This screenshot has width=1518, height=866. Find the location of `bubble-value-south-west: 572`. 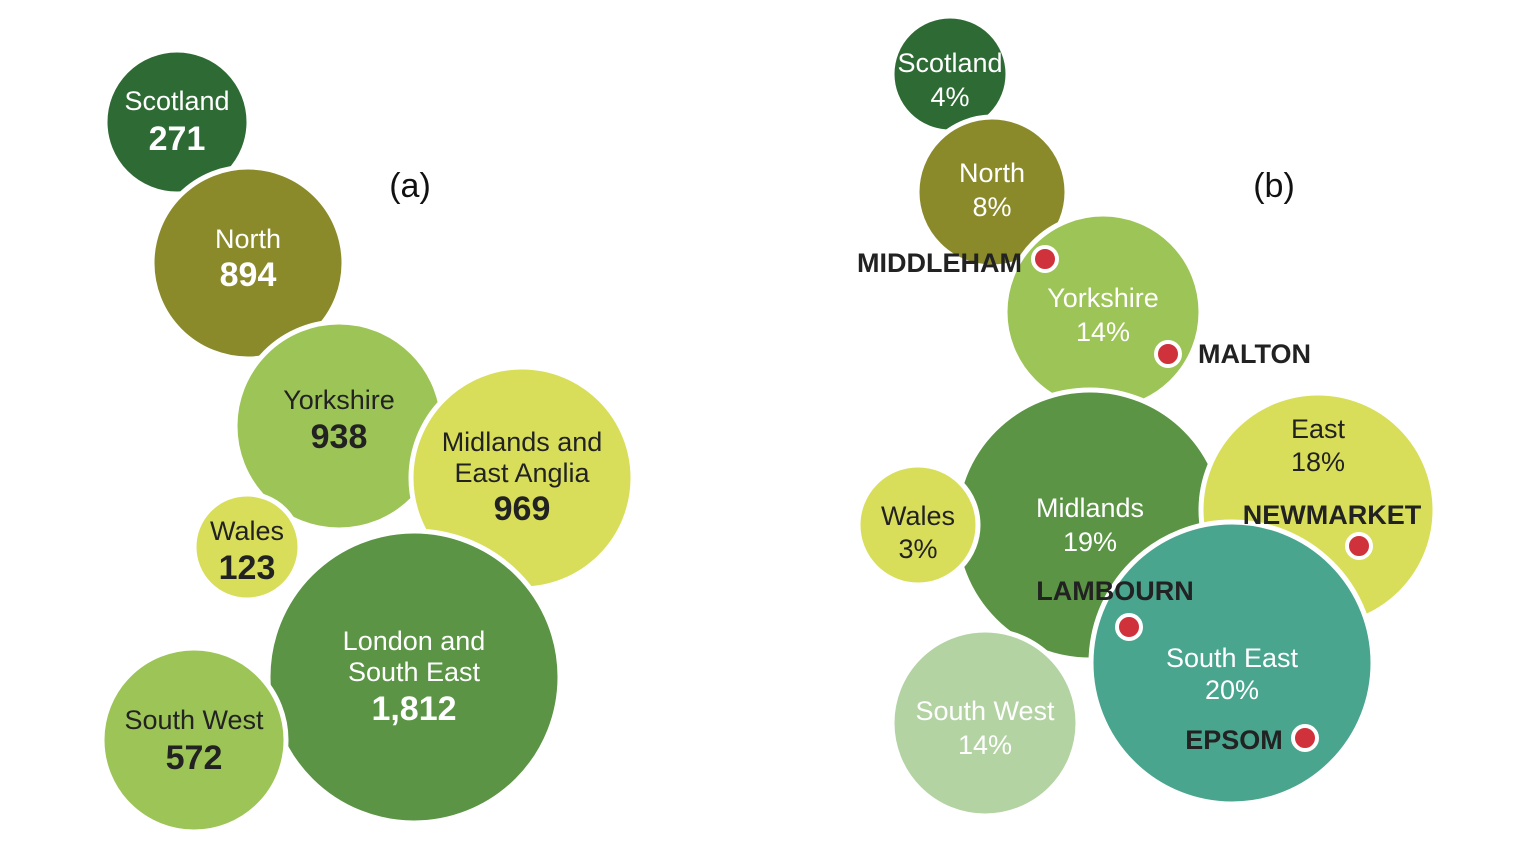

bubble-value-south-west: 572 is located at coordinates (194, 758).